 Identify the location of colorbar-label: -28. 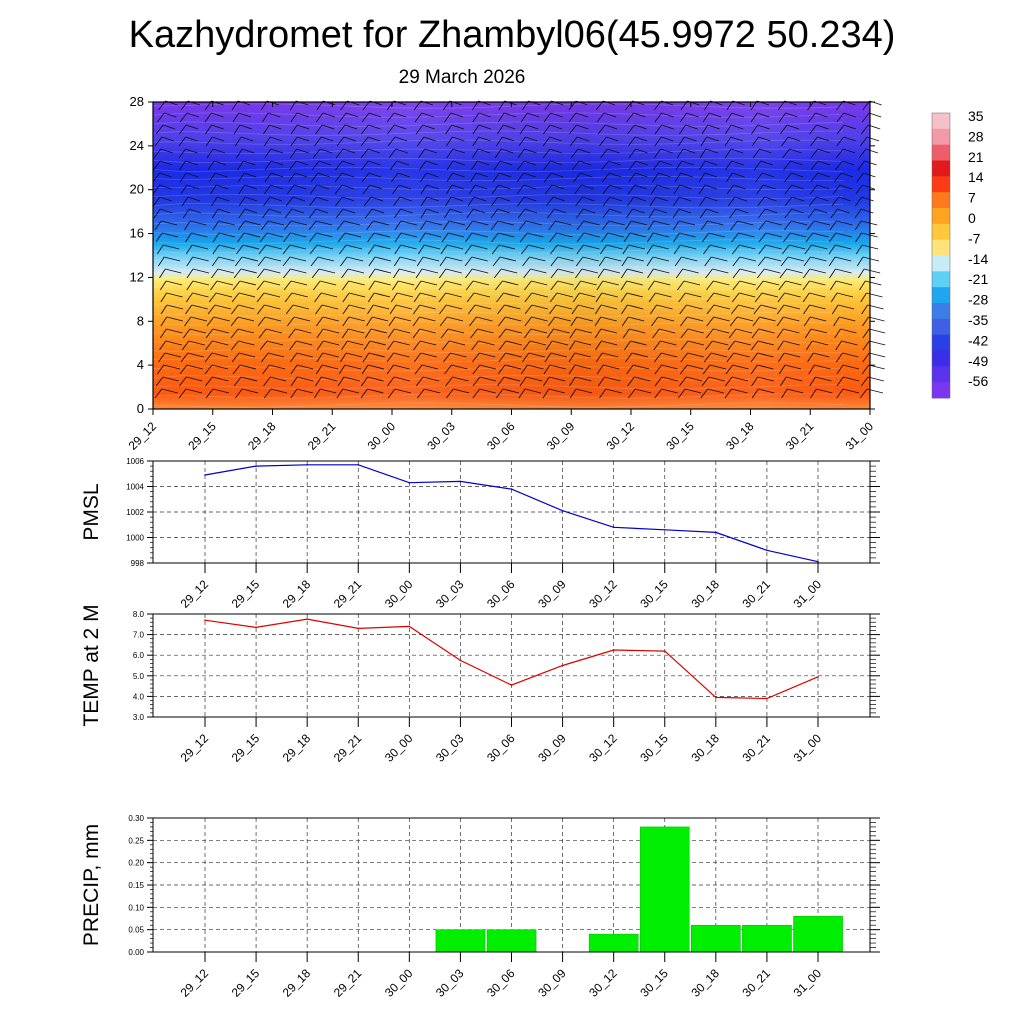
(978, 300).